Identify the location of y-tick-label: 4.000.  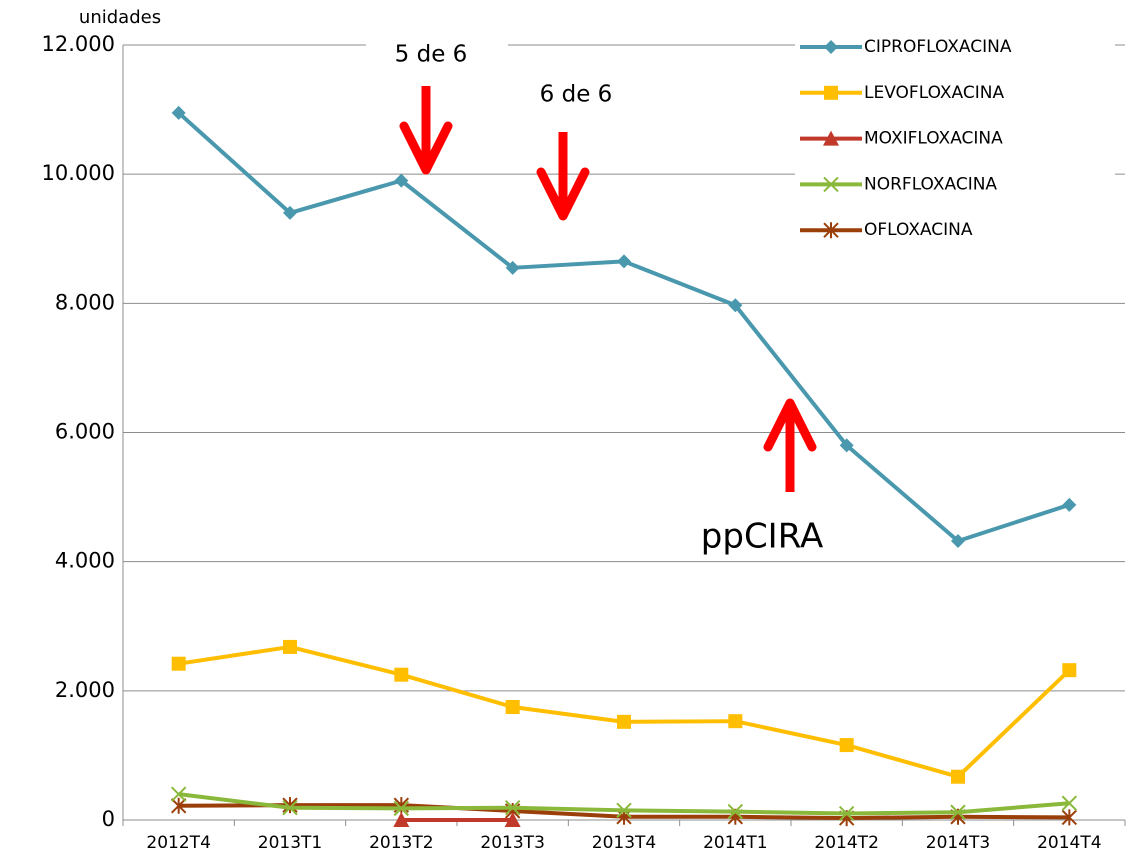
(85, 561).